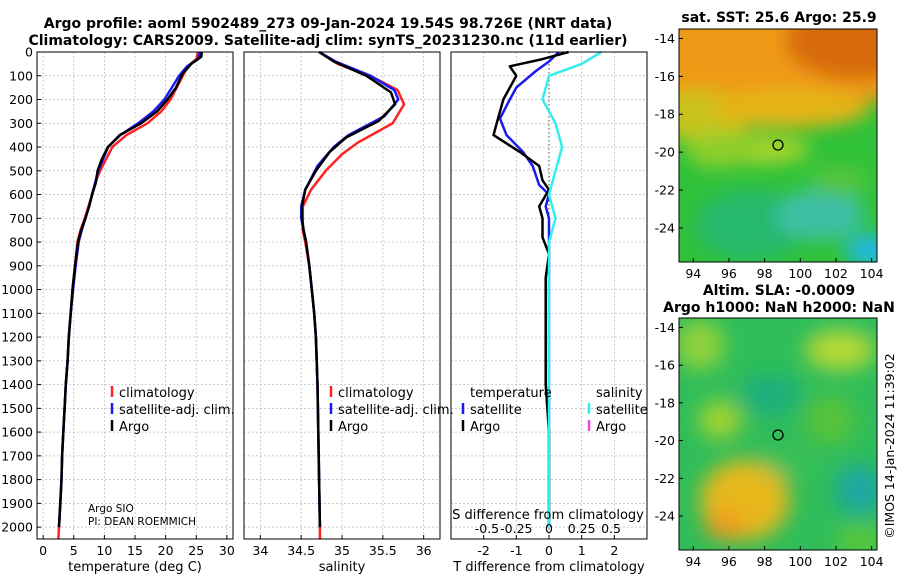 This screenshot has width=900, height=580. Describe the element at coordinates (29, 52) in the screenshot. I see `y-tick-label: 0` at that location.